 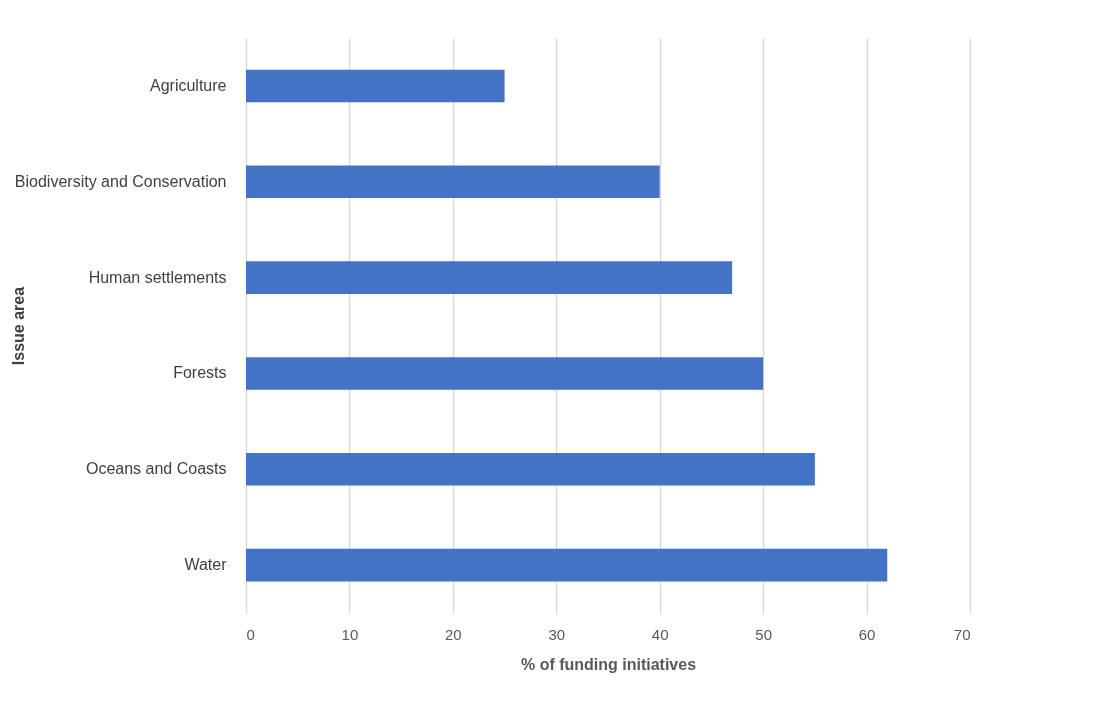 I want to click on y-tick-label: Human settlements, so click(x=157, y=277).